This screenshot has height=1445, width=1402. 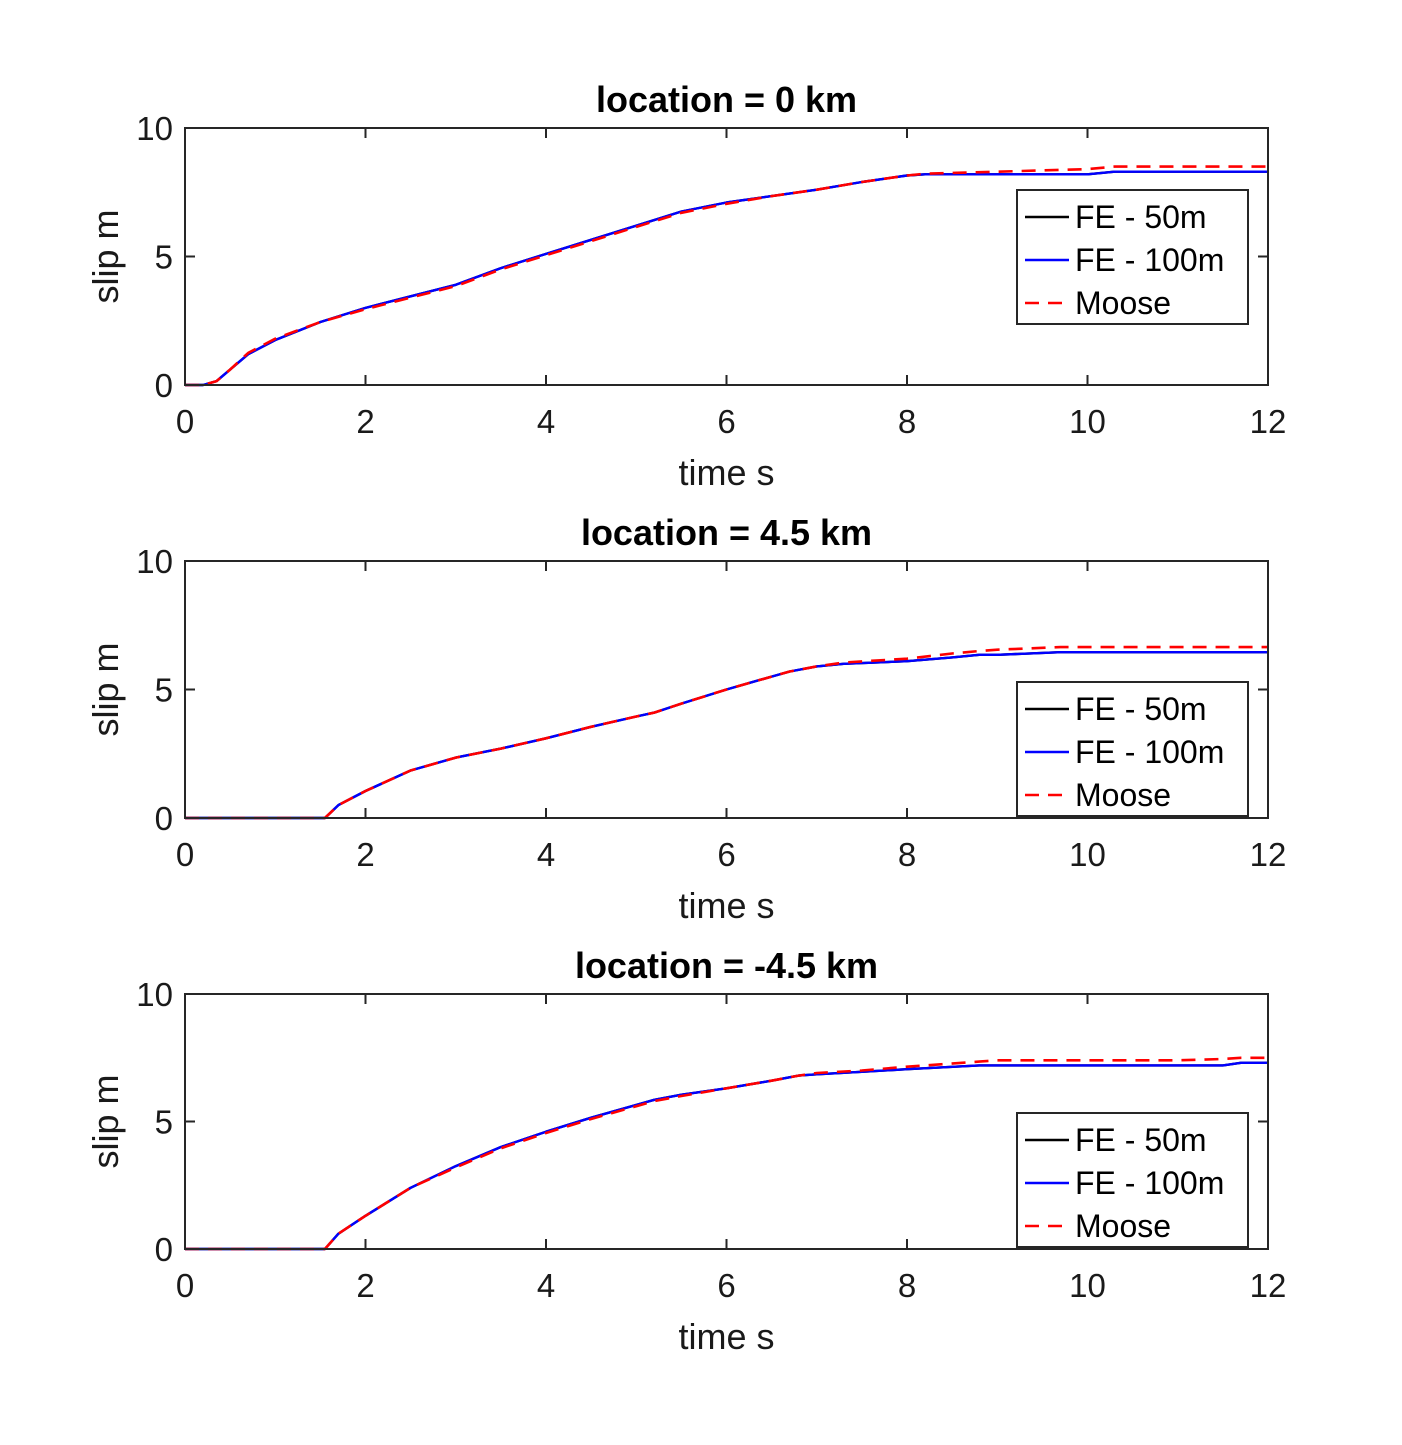 I want to click on chart-title: location = 4.5 km, so click(x=726, y=532).